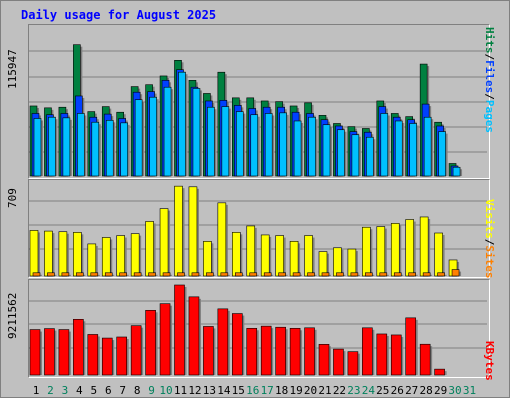  Describe the element at coordinates (119, 15) in the screenshot. I see `chart-title: Daily usage for August 2025` at that location.